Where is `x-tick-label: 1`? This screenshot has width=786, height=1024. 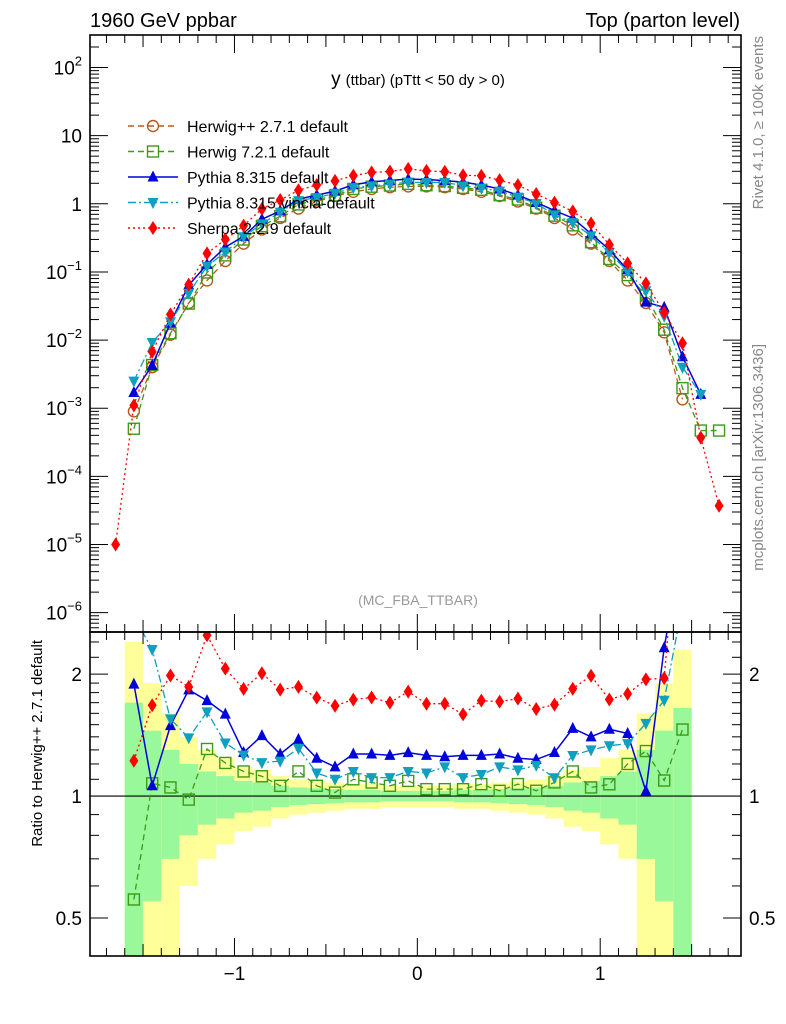 x-tick-label: 1 is located at coordinates (600, 974).